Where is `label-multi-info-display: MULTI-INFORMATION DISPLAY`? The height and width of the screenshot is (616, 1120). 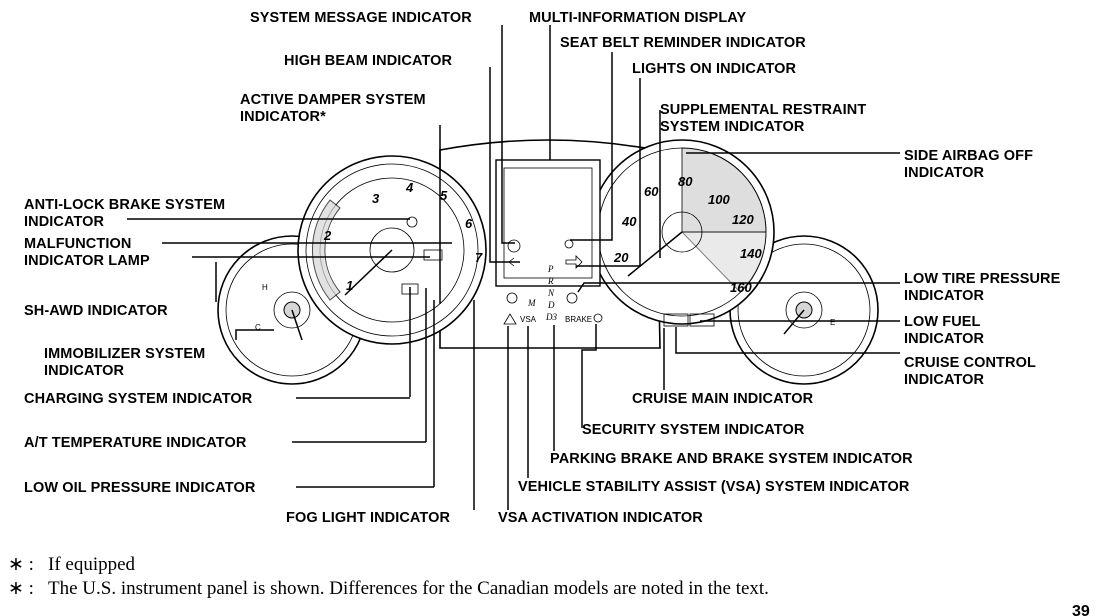 label-multi-info-display: MULTI-INFORMATION DISPLAY is located at coordinates (638, 18).